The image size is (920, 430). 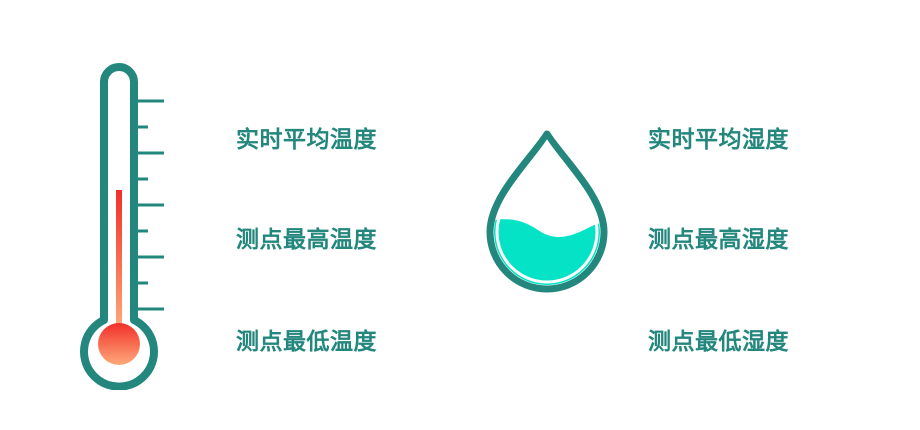 I want to click on label-realtime-avg-temperature: 实时平均温度, so click(x=306, y=140).